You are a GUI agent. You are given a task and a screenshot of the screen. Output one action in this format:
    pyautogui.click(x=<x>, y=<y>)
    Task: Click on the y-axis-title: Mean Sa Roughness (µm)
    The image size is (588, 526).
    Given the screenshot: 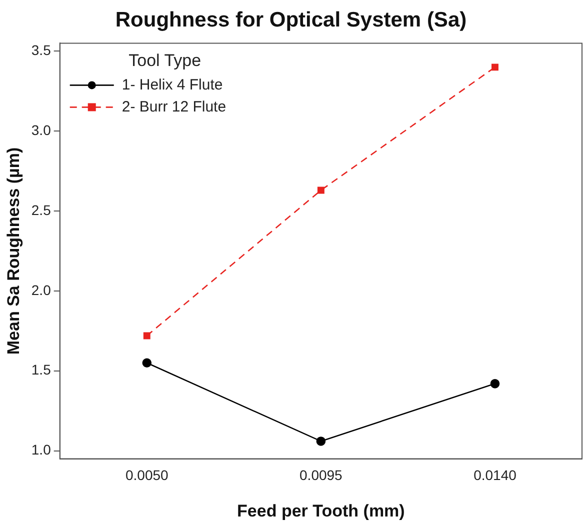 What is the action you would take?
    pyautogui.click(x=13, y=251)
    